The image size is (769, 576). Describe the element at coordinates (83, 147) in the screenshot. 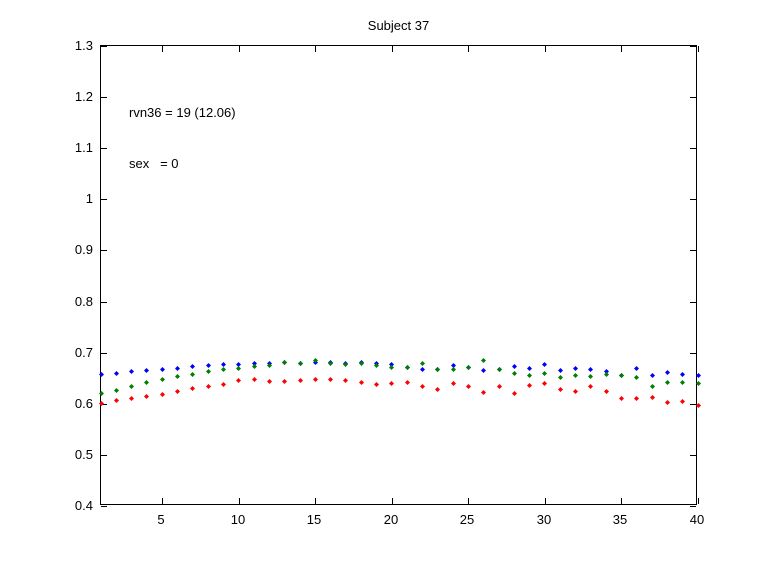

I see `y-tick-label: 1.1` at that location.